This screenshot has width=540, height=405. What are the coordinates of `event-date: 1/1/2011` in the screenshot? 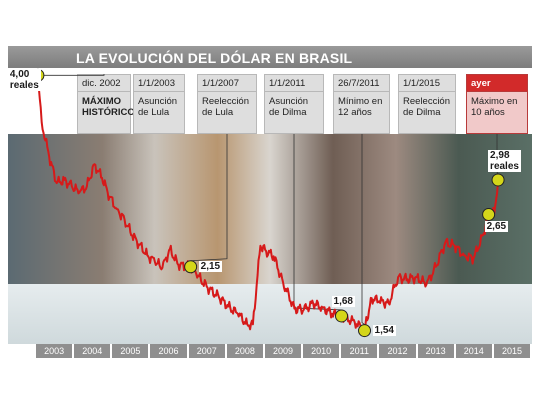 It's located at (294, 83).